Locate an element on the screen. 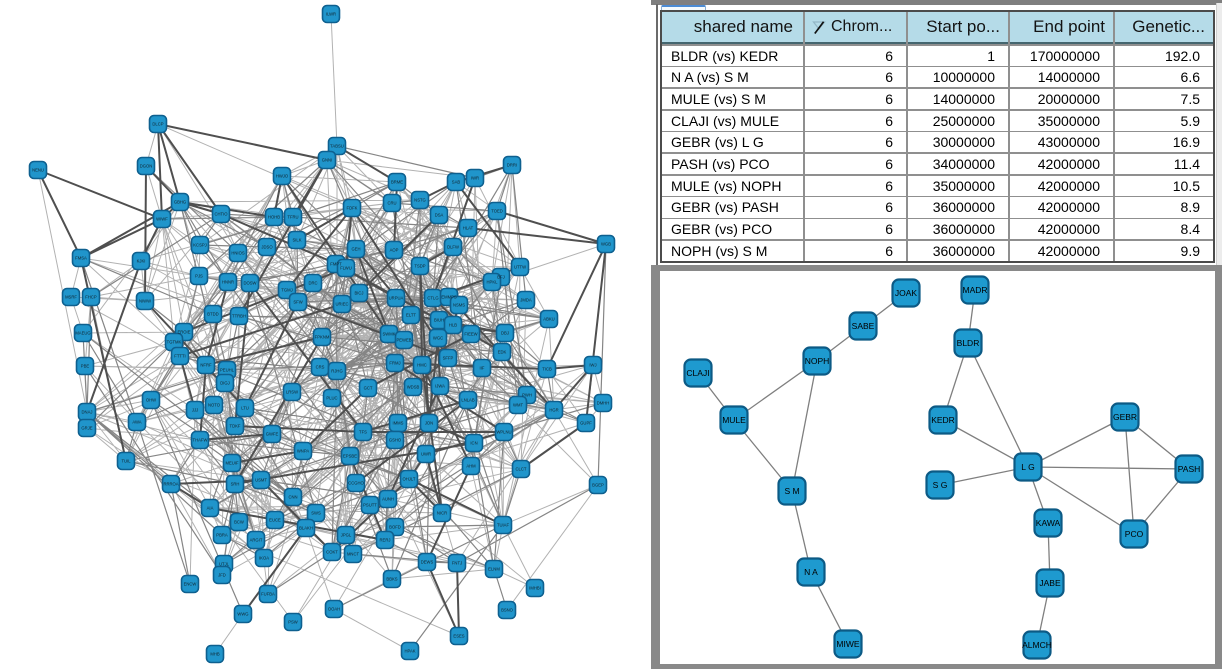  svg-text: MULE is located at coordinates (734, 420).